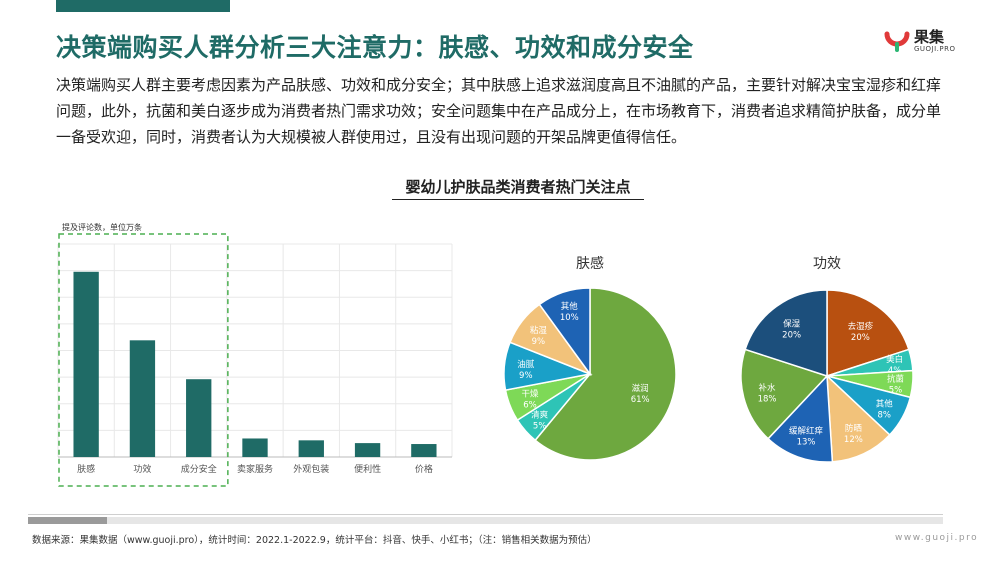 This screenshot has height=563, width=1000. Describe the element at coordinates (86, 469) in the screenshot. I see `x-tick-label: 肤感` at that location.